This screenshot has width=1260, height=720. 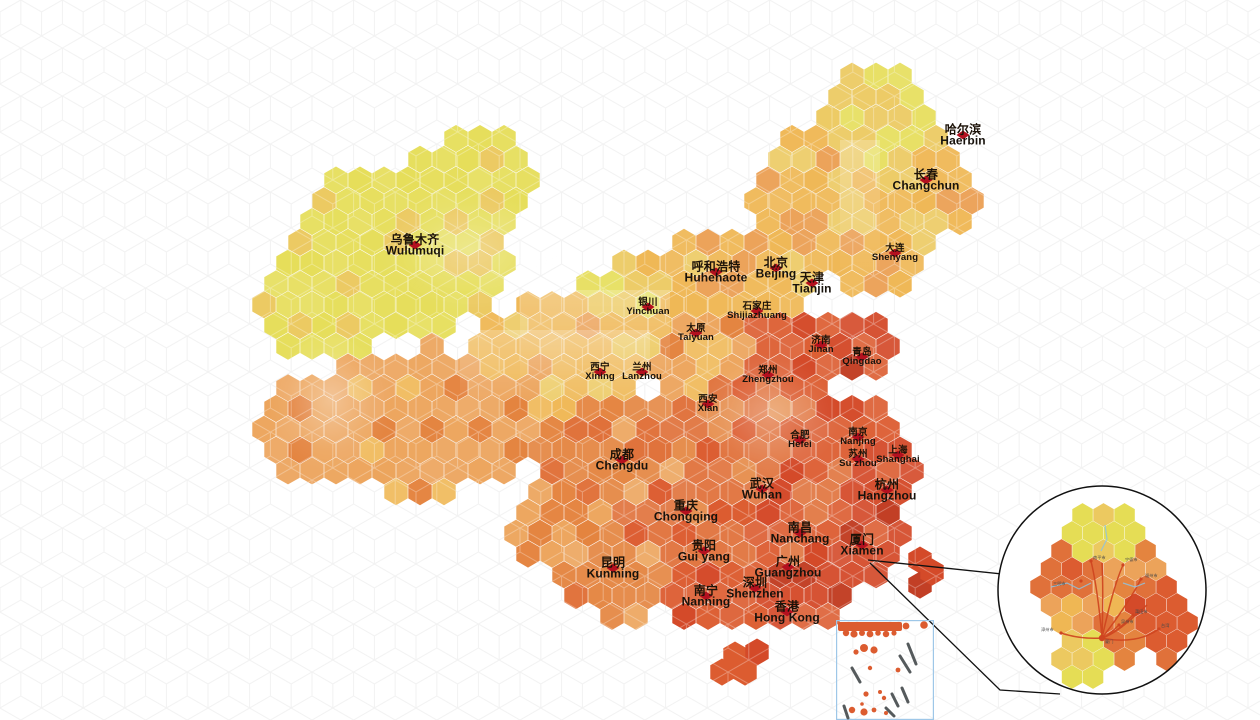 What do you see at coordinates (926, 180) in the screenshot?
I see `city-label-changchun: 长春 Changchun` at bounding box center [926, 180].